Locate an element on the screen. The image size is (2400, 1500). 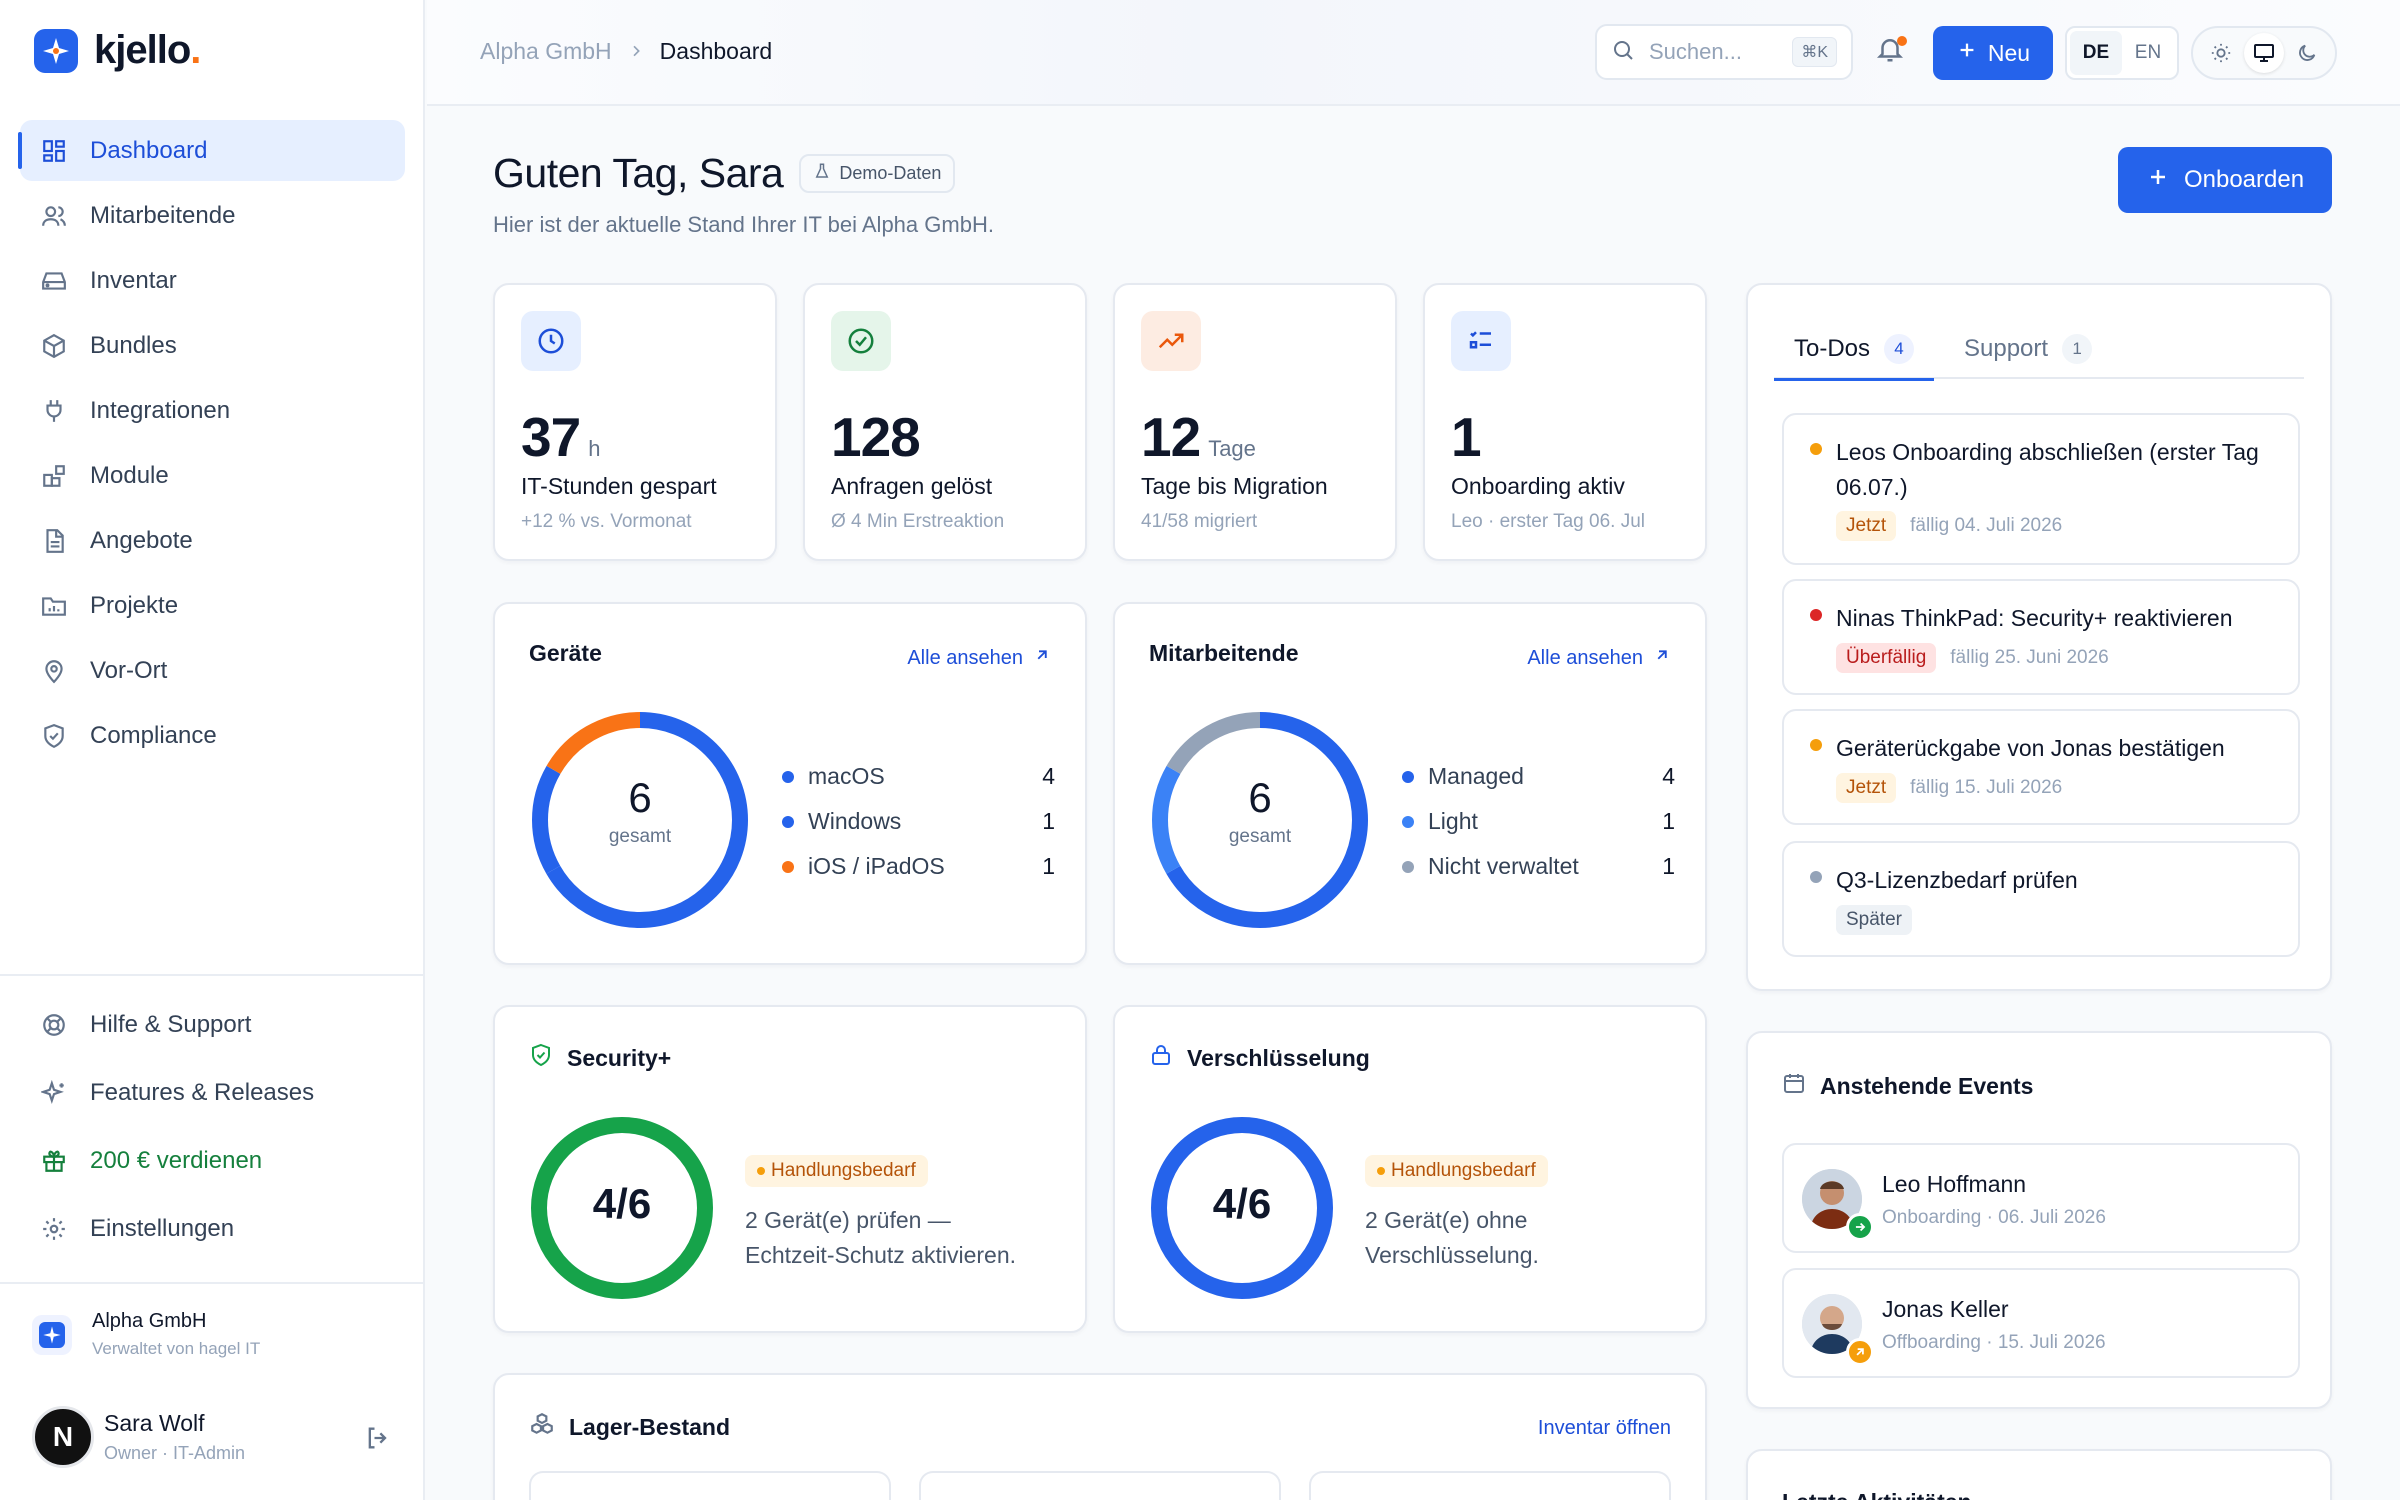
search-icon is located at coordinates (1623, 52).